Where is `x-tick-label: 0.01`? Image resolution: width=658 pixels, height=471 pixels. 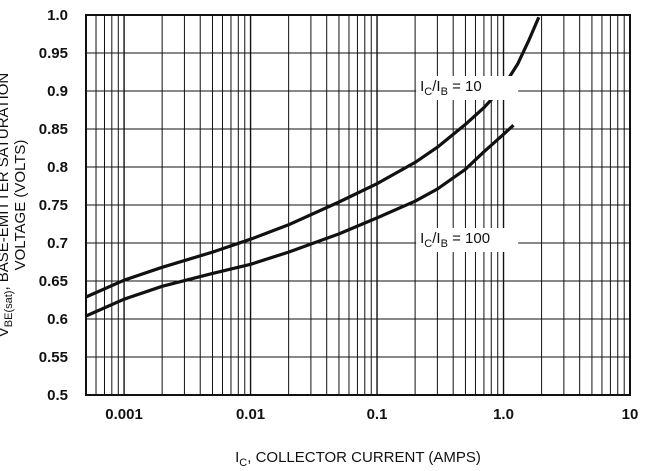
x-tick-label: 0.01 is located at coordinates (250, 414).